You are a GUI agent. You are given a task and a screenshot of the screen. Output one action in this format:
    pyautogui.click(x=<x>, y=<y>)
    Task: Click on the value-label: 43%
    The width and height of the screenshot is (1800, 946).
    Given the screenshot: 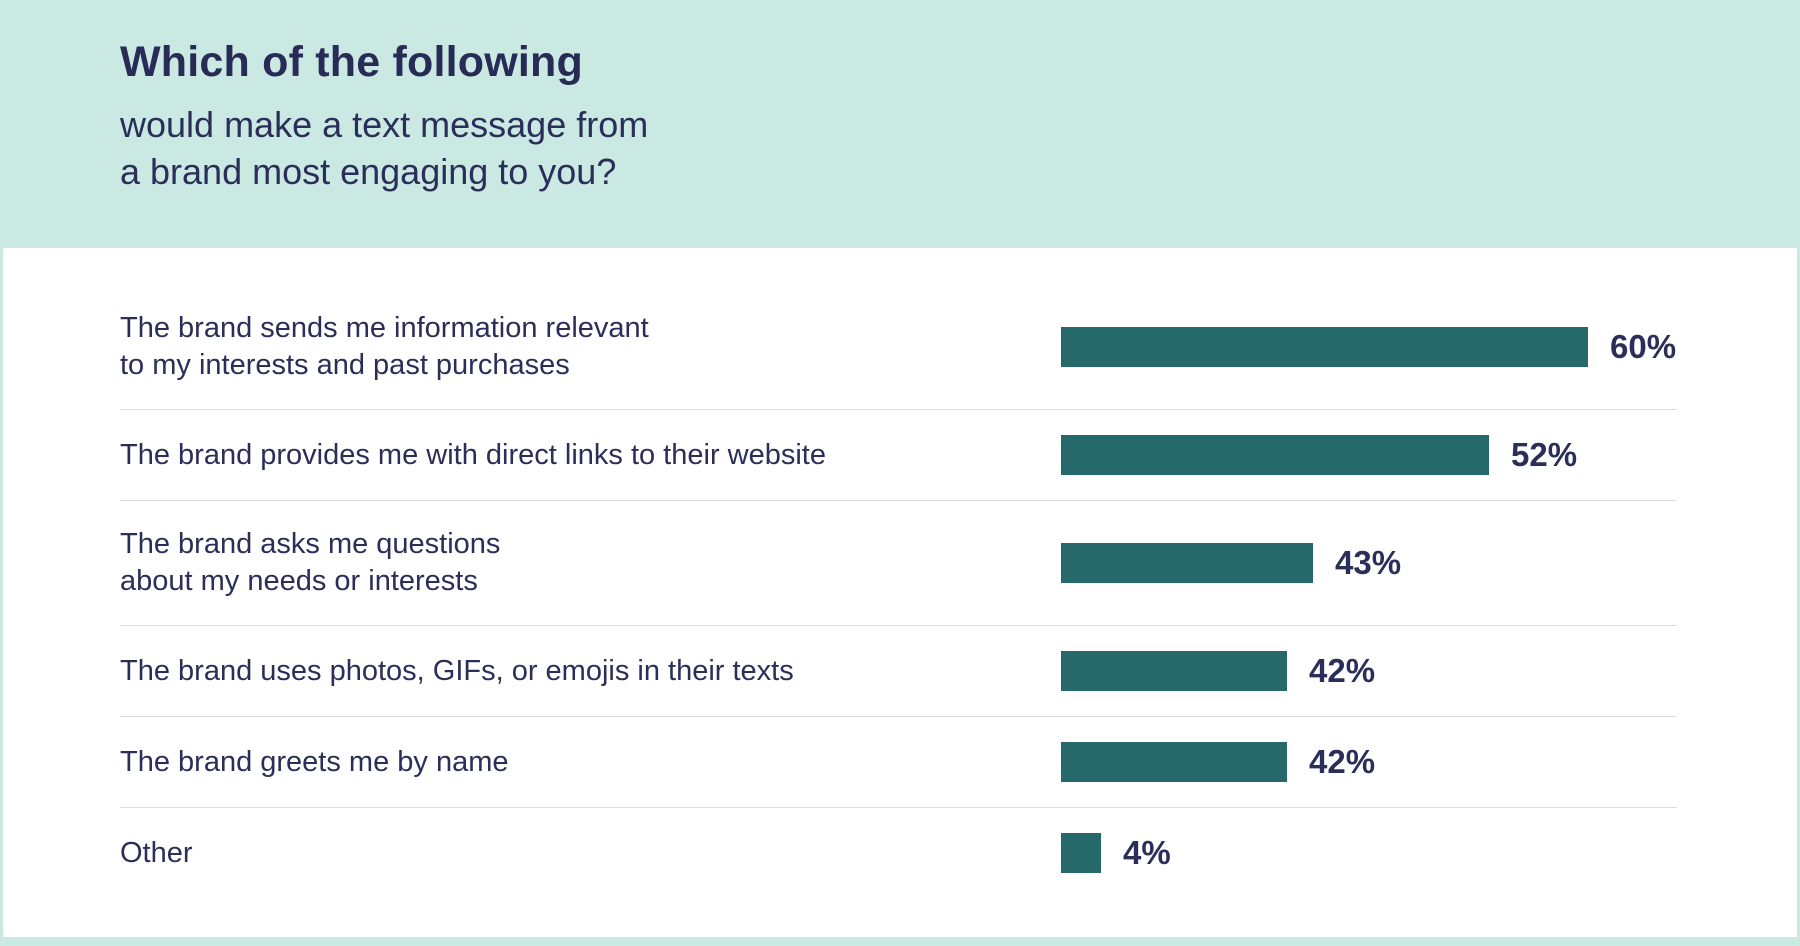 What is the action you would take?
    pyautogui.click(x=1368, y=562)
    